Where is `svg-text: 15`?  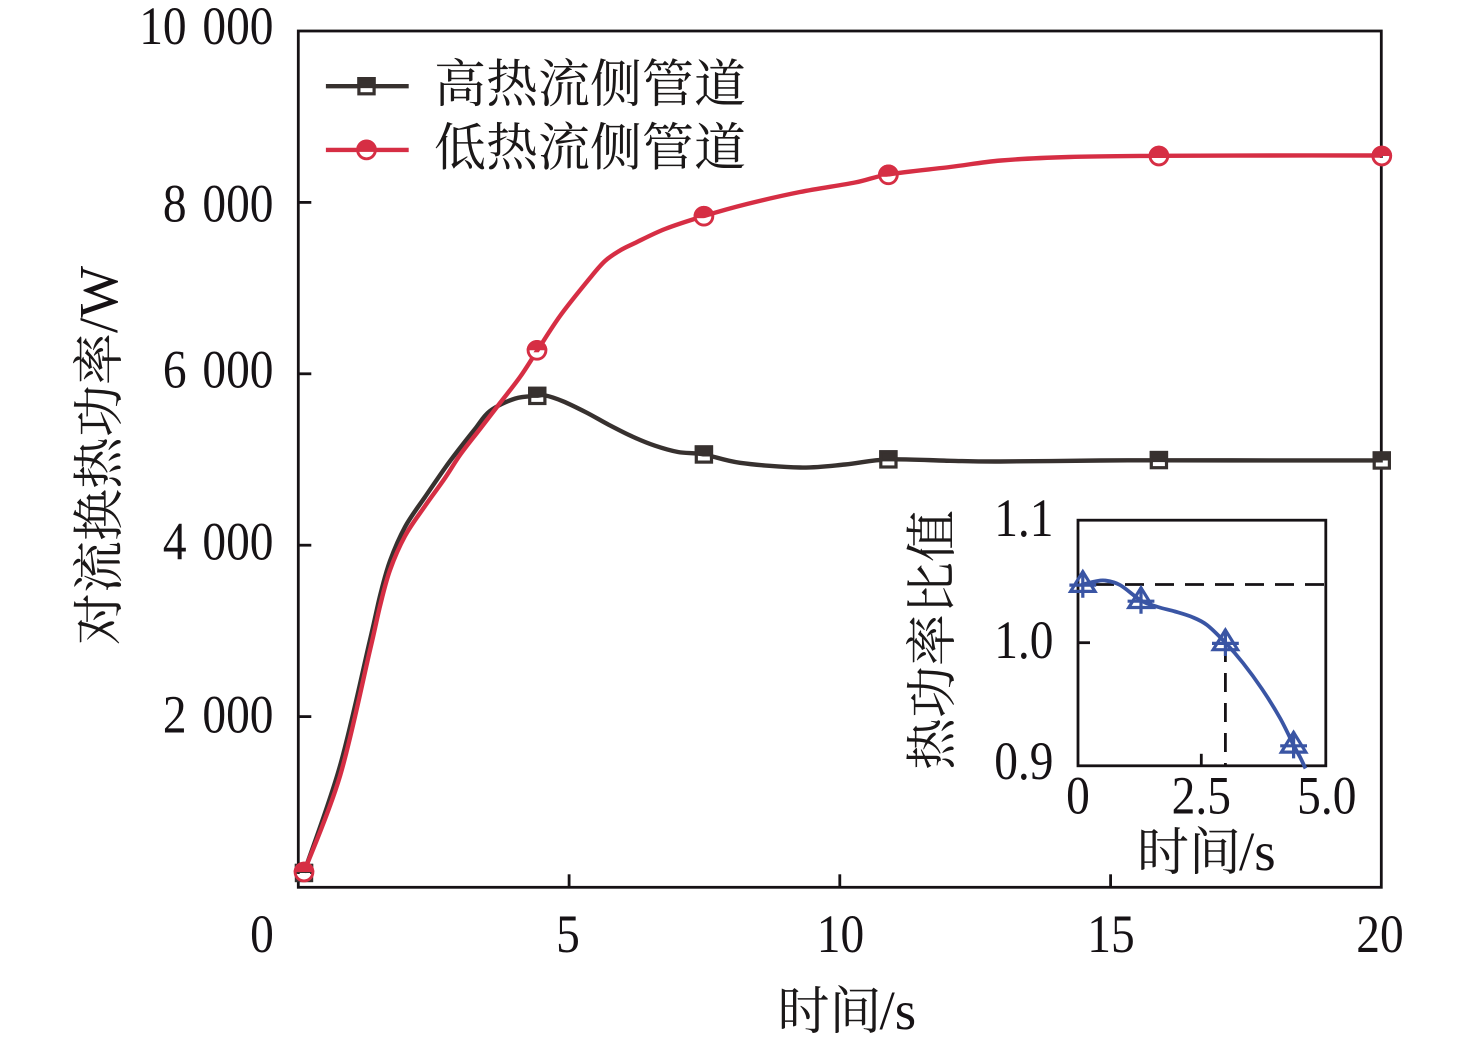 svg-text: 15 is located at coordinates (1110, 934).